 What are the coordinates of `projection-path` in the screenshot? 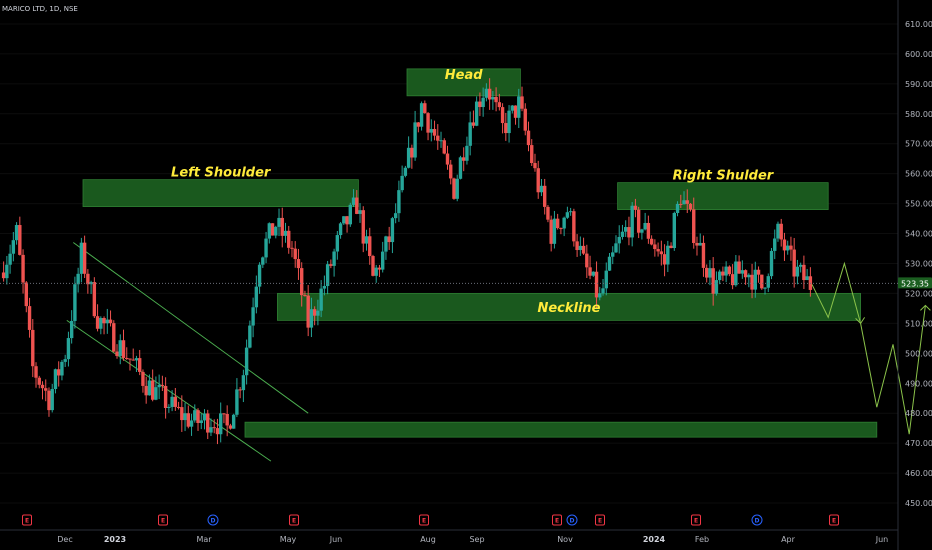 It's located at (868, 348).